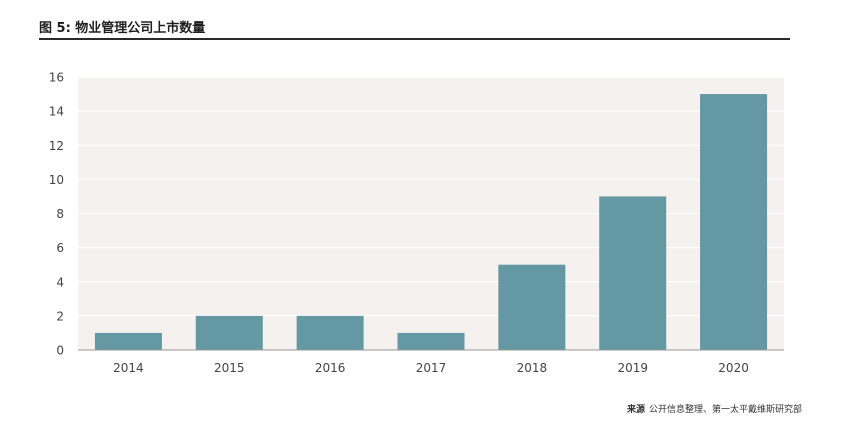 The width and height of the screenshot is (848, 427). What do you see at coordinates (122, 28) in the screenshot?
I see `figure-title: 图 5: 物业管理公司上市数量` at bounding box center [122, 28].